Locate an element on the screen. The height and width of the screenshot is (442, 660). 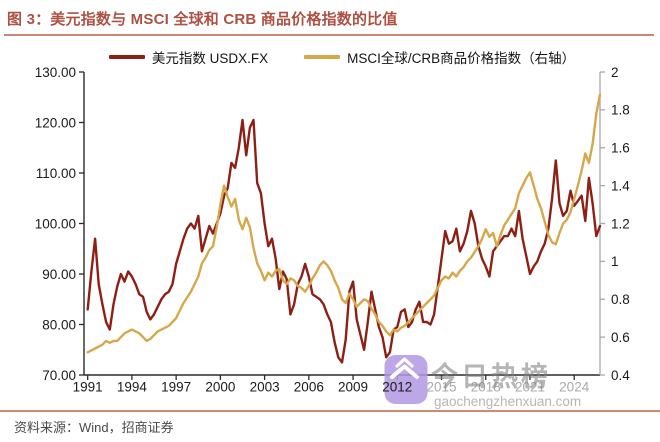
legend-item-msci-crb: MSCI全球/CRB商品价格指数（右轴） is located at coordinates (439, 57).